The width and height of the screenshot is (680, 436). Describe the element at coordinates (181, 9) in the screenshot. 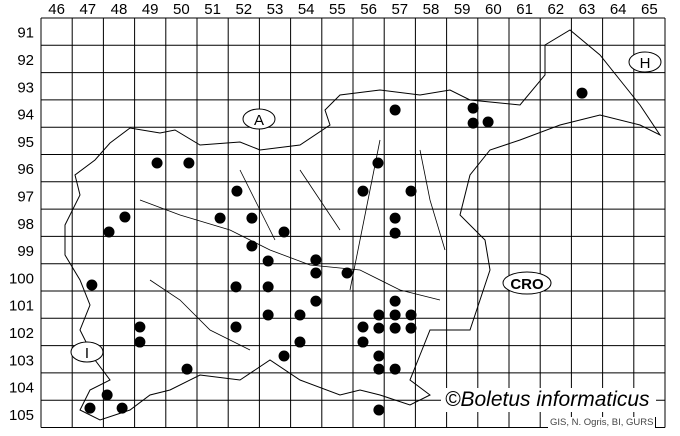

I see `column-label: 50` at that location.